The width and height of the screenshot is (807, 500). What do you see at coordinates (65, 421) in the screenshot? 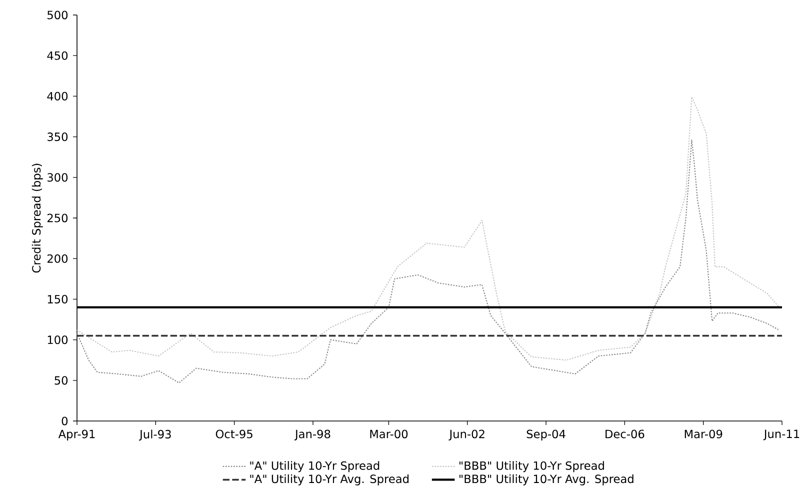
I see `y-tick-label: 0` at bounding box center [65, 421].